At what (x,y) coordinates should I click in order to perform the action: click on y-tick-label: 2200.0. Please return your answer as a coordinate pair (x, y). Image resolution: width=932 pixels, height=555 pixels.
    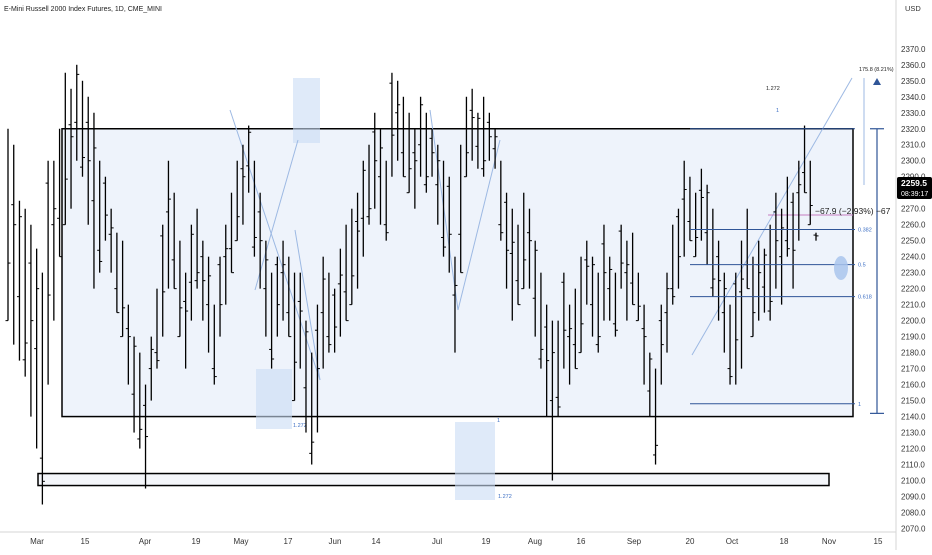
    Looking at the image, I should click on (913, 321).